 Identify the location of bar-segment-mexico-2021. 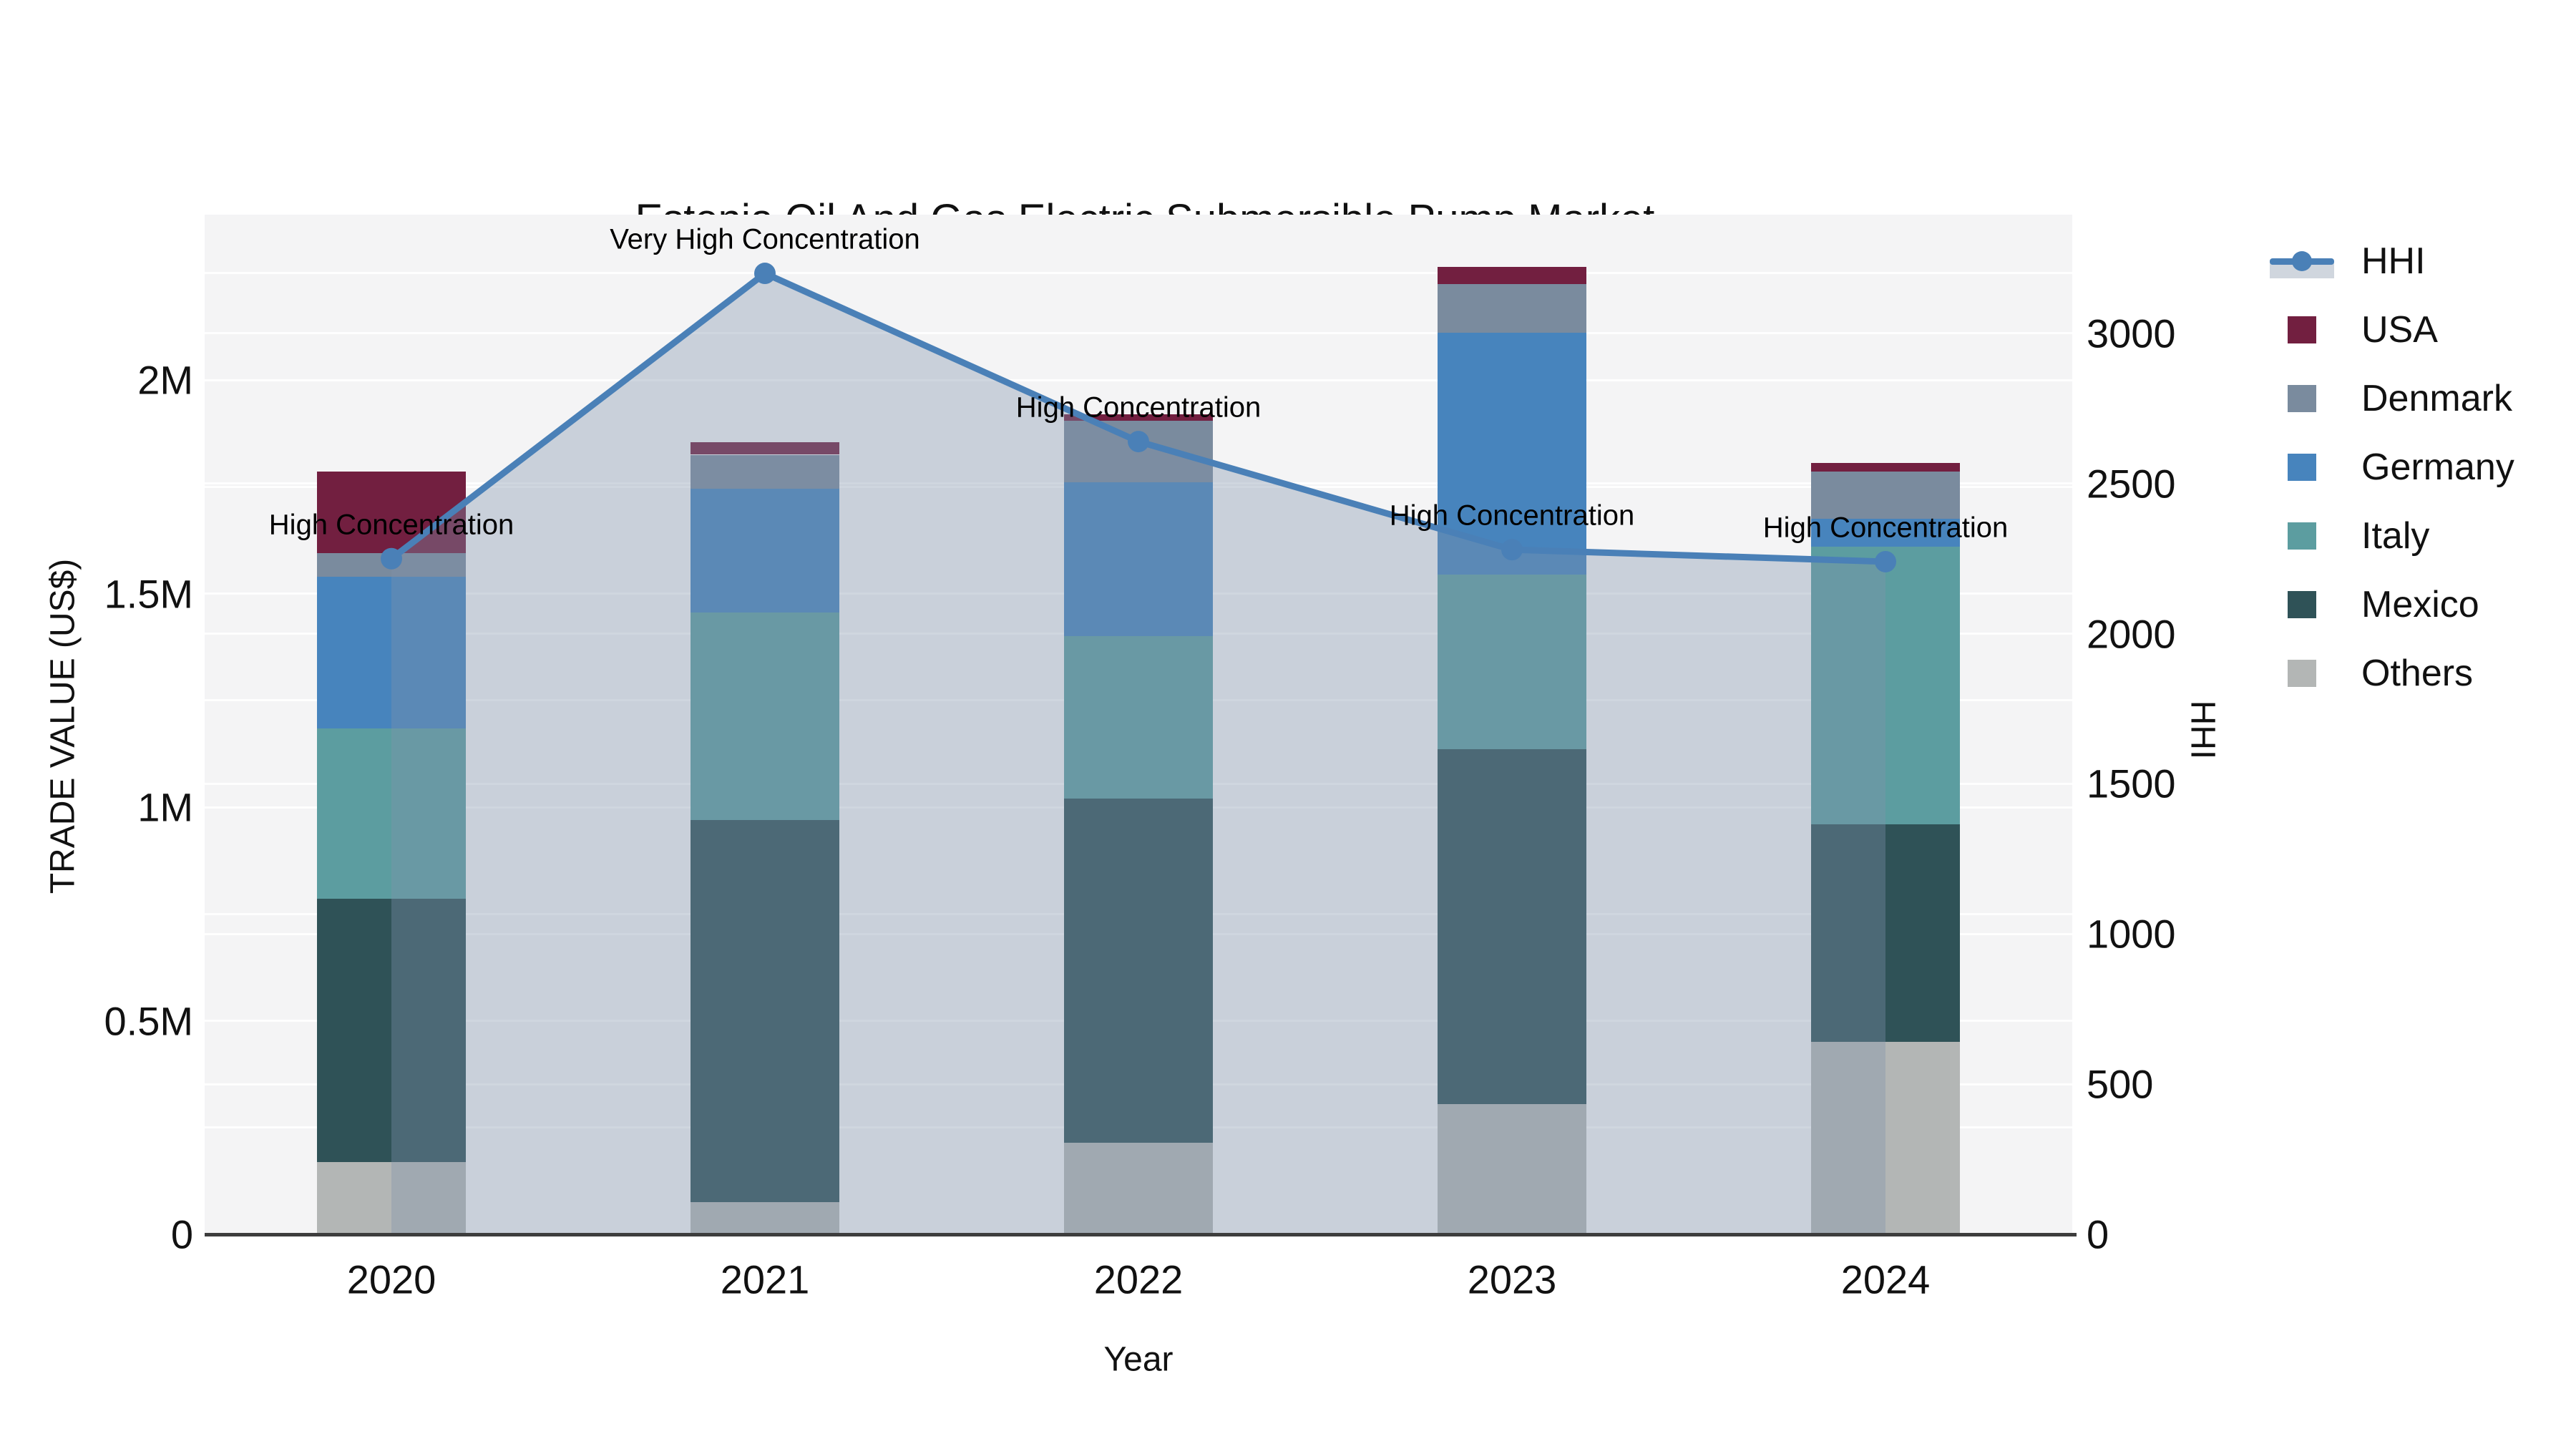
(765, 1011).